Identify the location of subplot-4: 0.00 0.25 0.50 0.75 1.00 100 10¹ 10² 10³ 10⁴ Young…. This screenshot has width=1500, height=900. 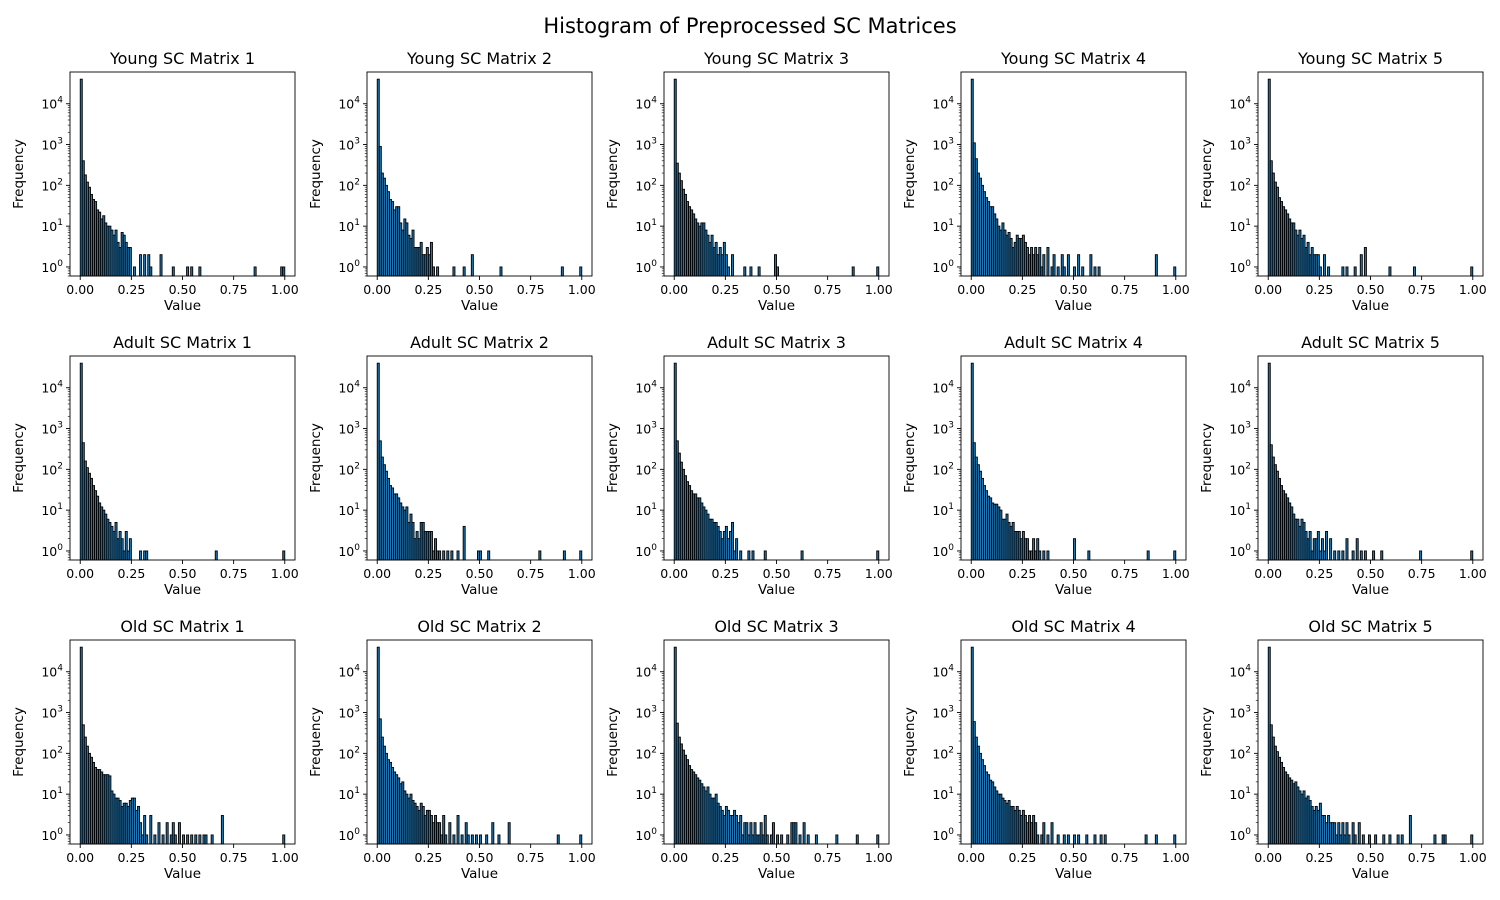
(1046, 181).